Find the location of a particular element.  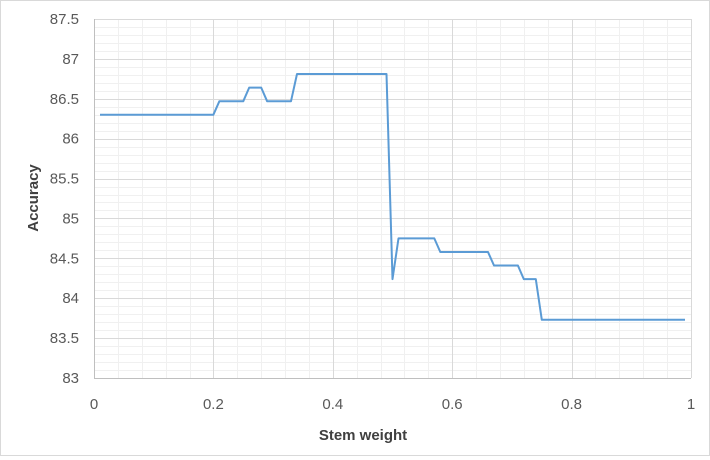

x-tick-label: 0.2 is located at coordinates (213, 404).